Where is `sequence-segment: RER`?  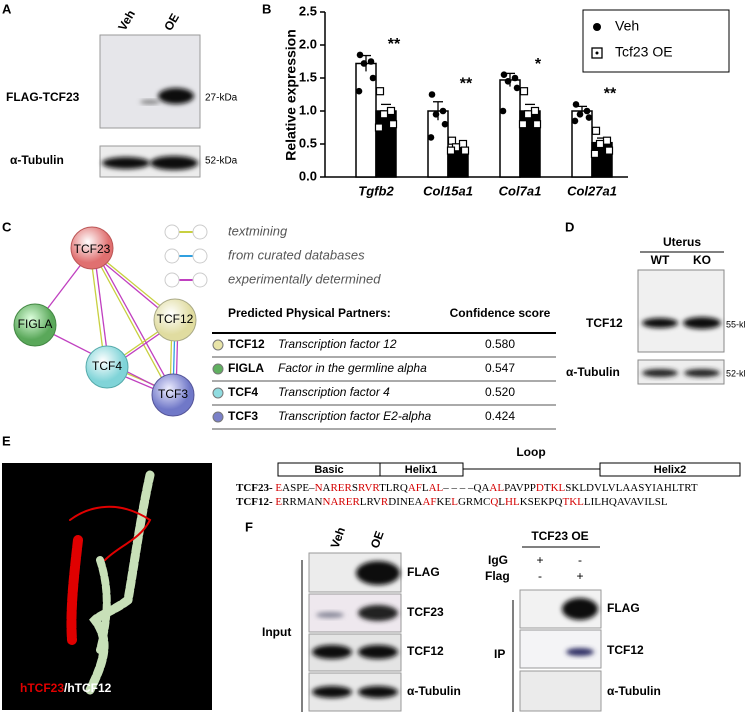
sequence-segment: RER is located at coordinates (341, 488).